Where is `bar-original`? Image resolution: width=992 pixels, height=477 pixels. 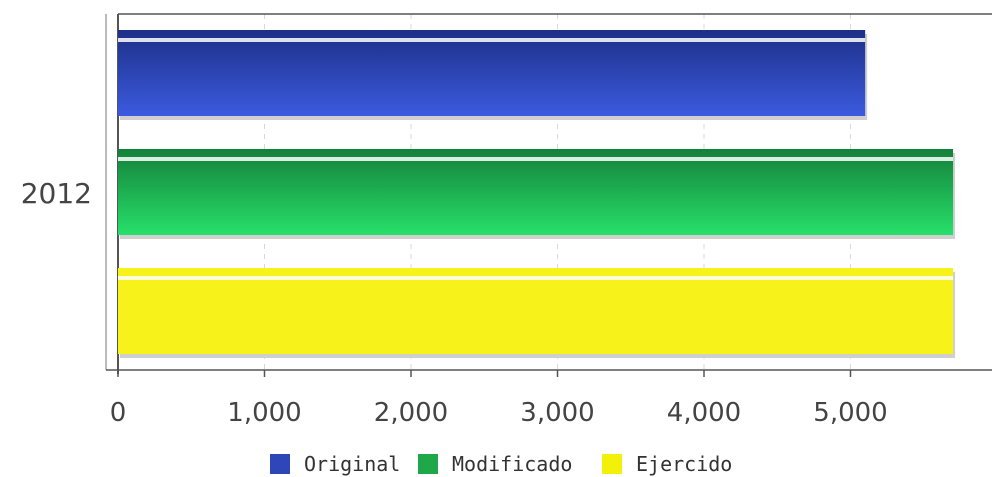 bar-original is located at coordinates (492, 73).